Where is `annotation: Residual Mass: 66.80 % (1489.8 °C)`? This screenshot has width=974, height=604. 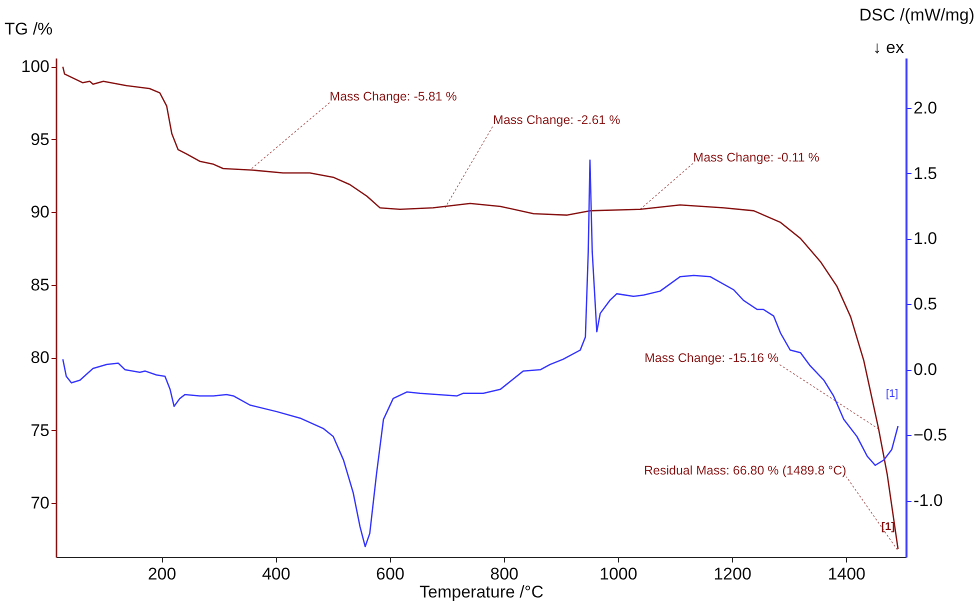 annotation: Residual Mass: 66.80 % (1489.8 °C) is located at coordinates (745, 471).